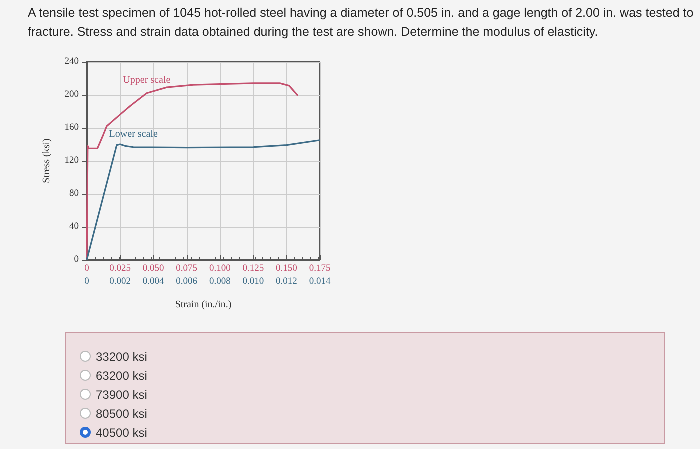 The image size is (700, 449). What do you see at coordinates (253, 282) in the screenshot?
I see `x-tick-label: 0.010` at bounding box center [253, 282].